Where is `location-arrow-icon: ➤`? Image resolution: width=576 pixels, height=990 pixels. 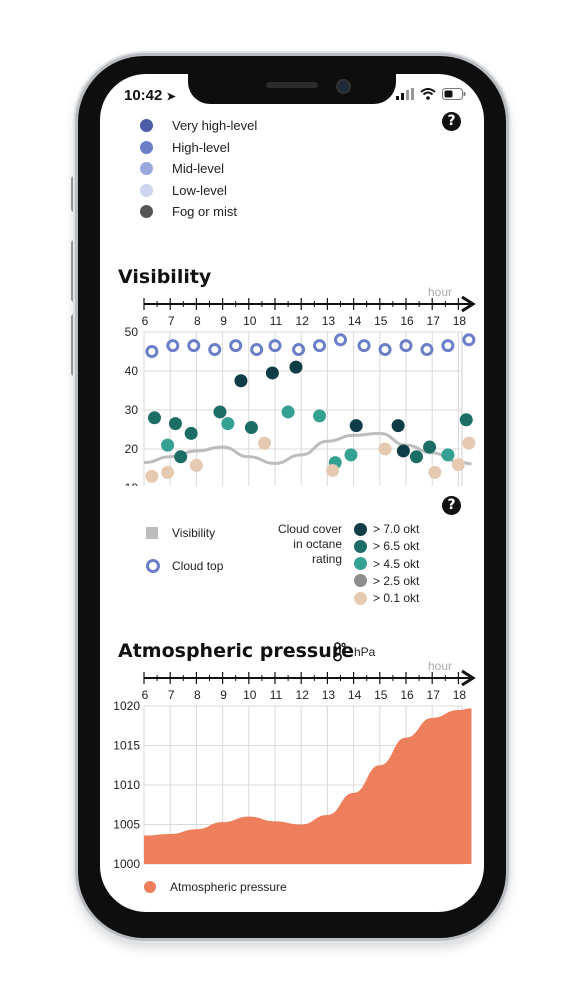
location-arrow-icon: ➤ is located at coordinates (171, 97).